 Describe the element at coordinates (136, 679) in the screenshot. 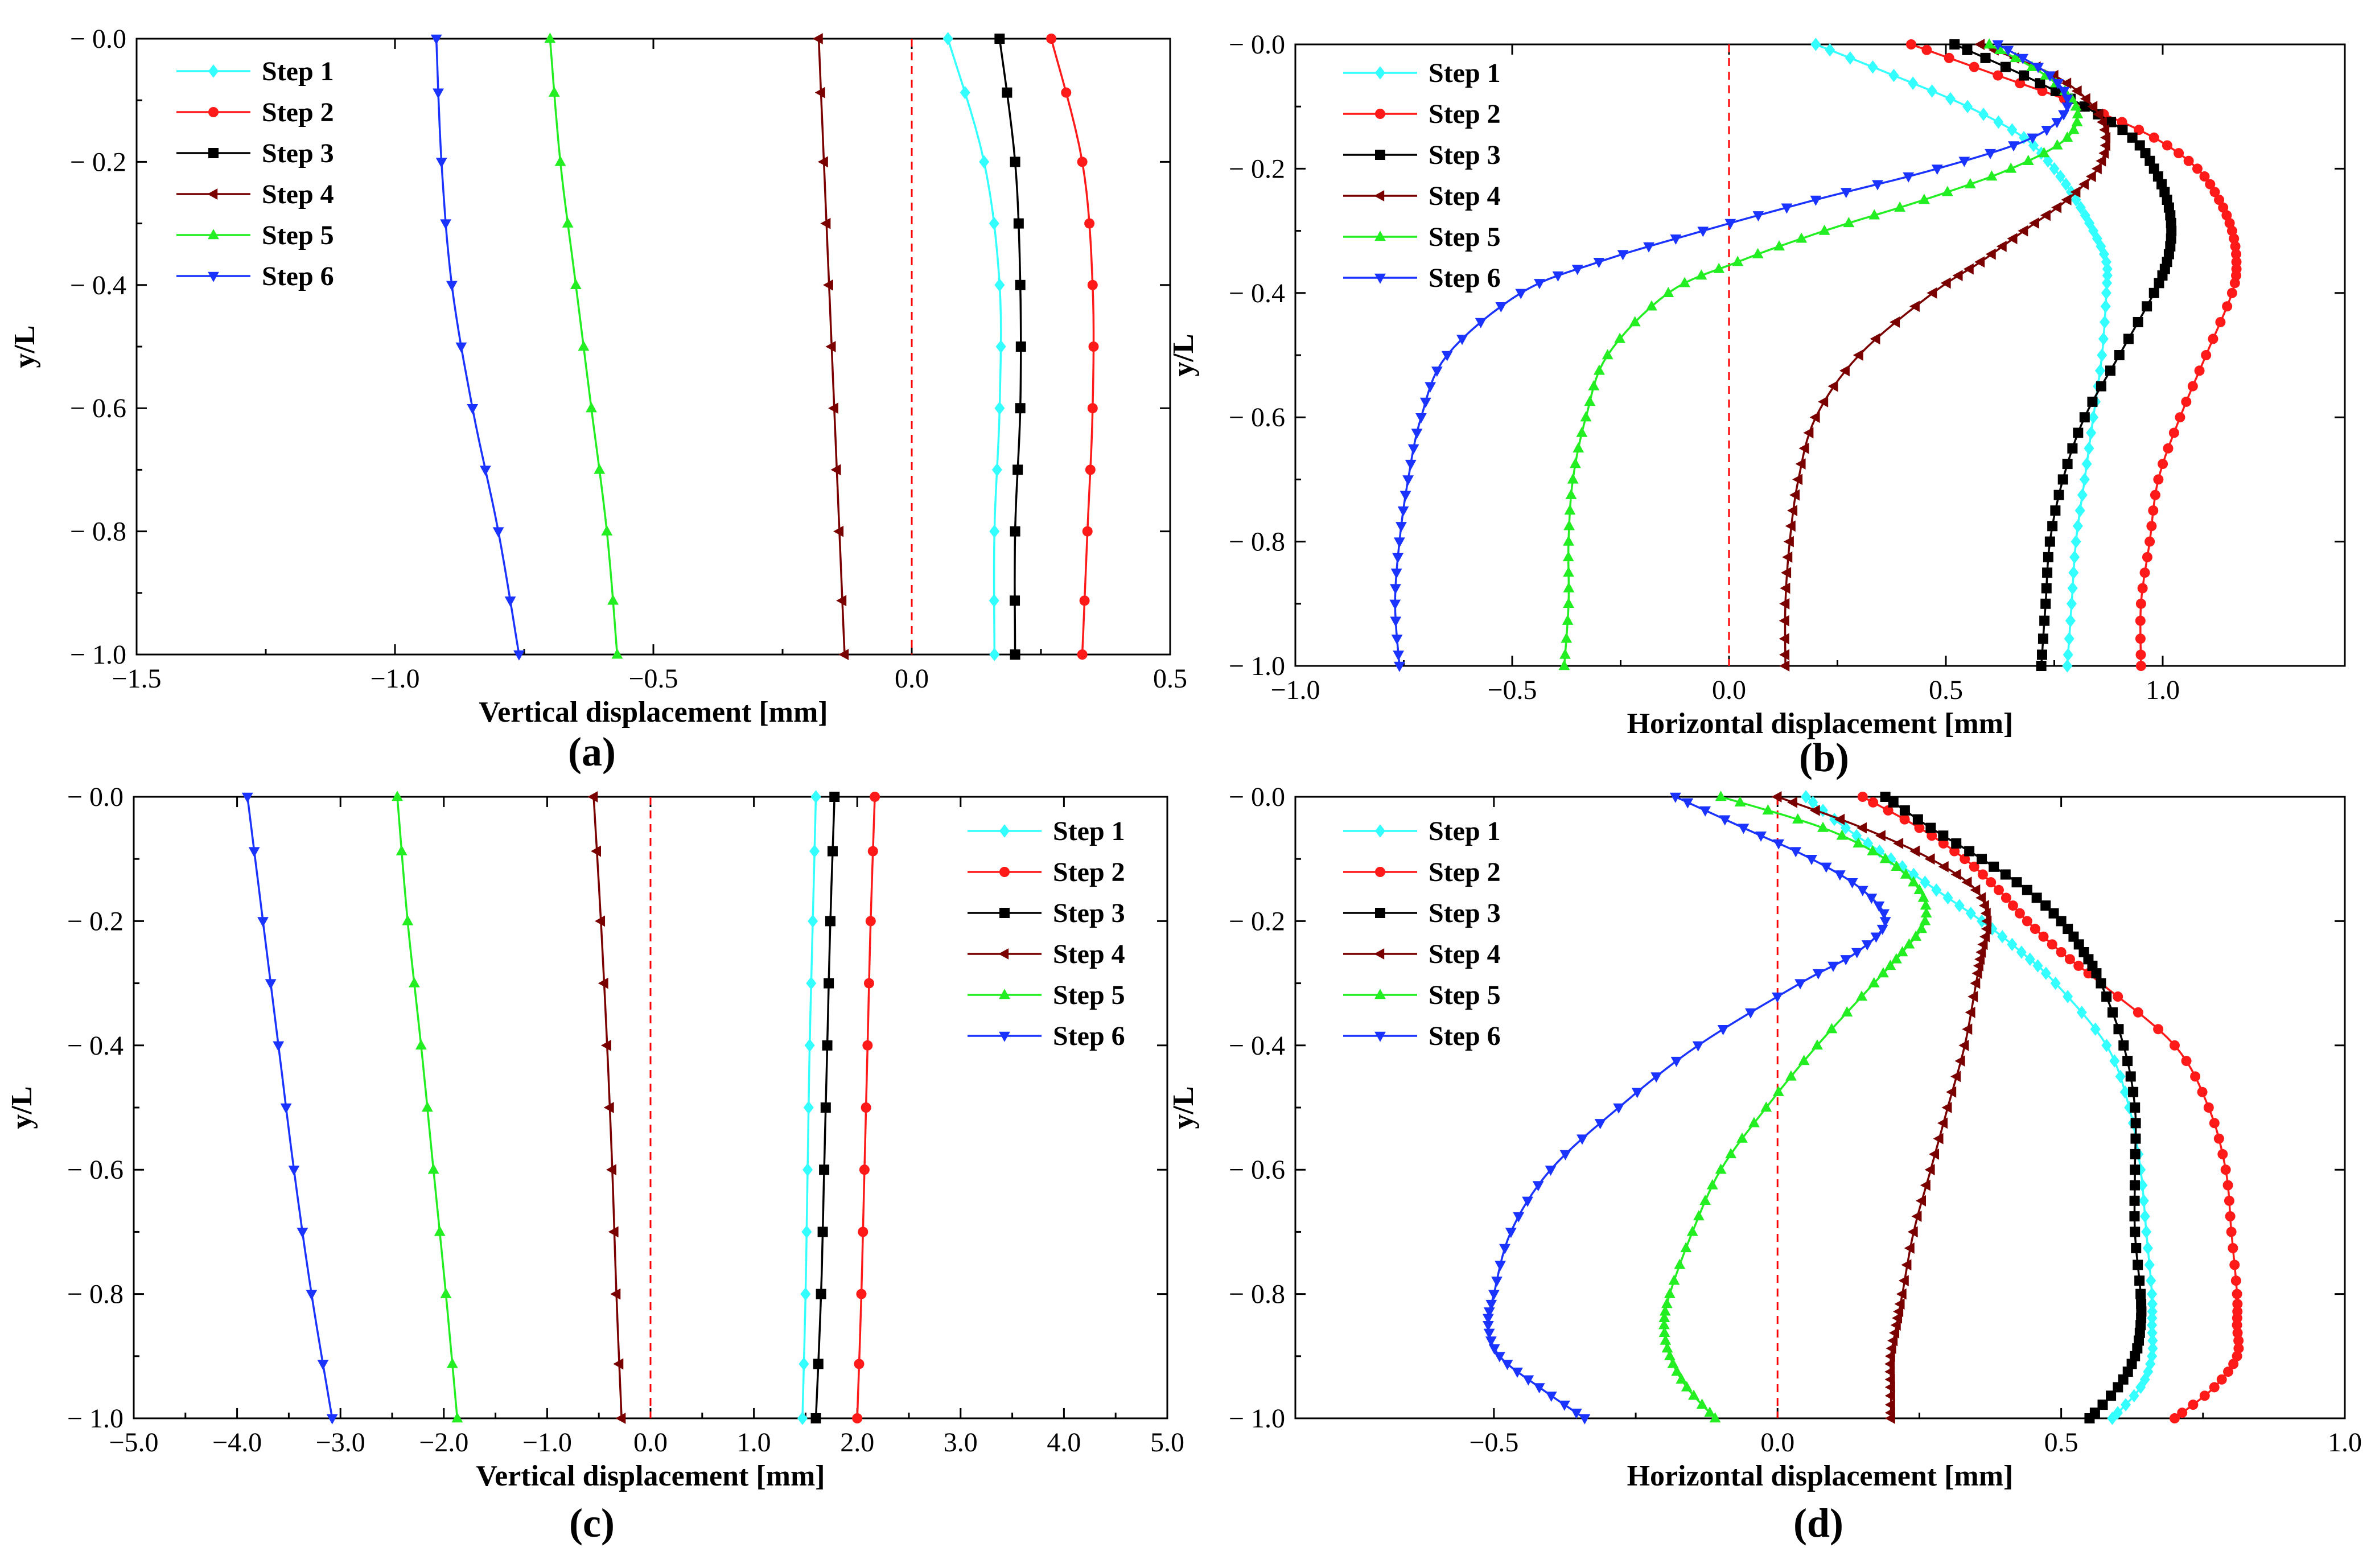

I see `x-tick-label: −1.5` at that location.